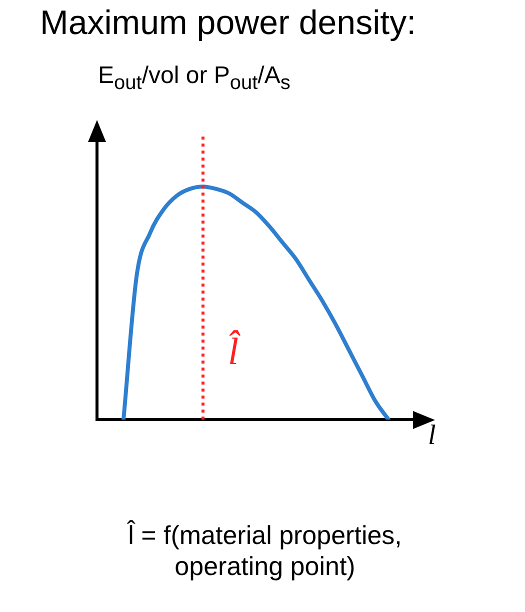 Image resolution: width=525 pixels, height=612 pixels. What do you see at coordinates (228, 23) in the screenshot?
I see `chart-title: Maximum power density:` at bounding box center [228, 23].